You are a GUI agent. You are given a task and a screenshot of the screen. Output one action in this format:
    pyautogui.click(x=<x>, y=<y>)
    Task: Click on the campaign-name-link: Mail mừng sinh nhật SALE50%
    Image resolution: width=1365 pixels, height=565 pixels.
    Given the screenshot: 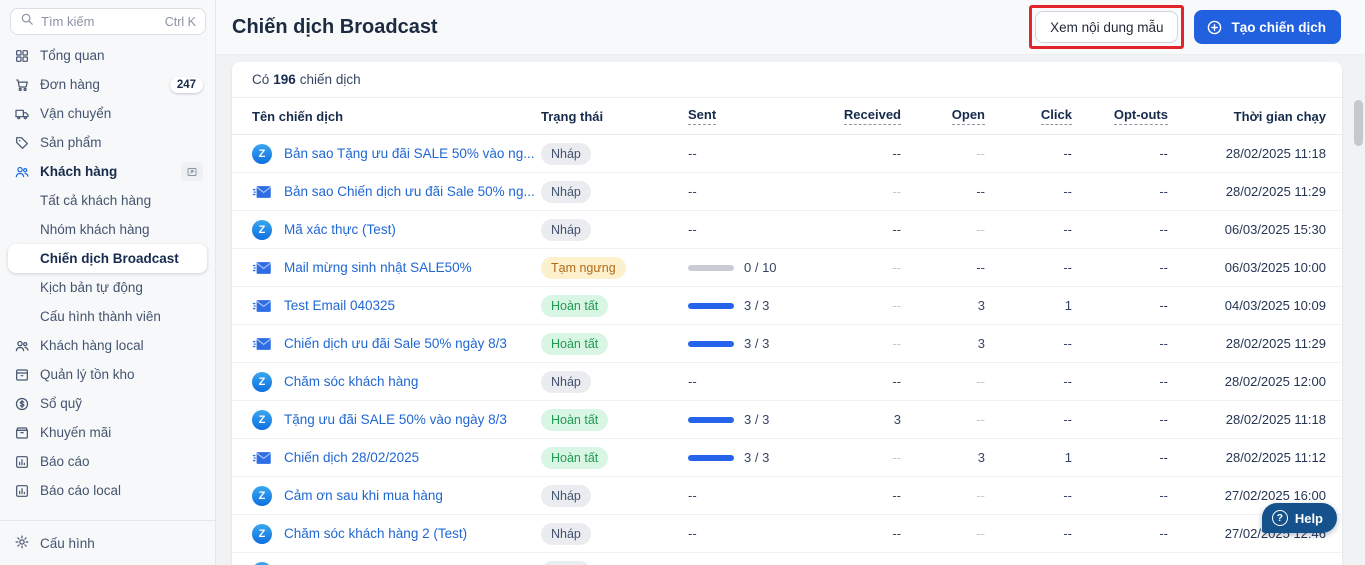 What is the action you would take?
    pyautogui.click(x=378, y=267)
    